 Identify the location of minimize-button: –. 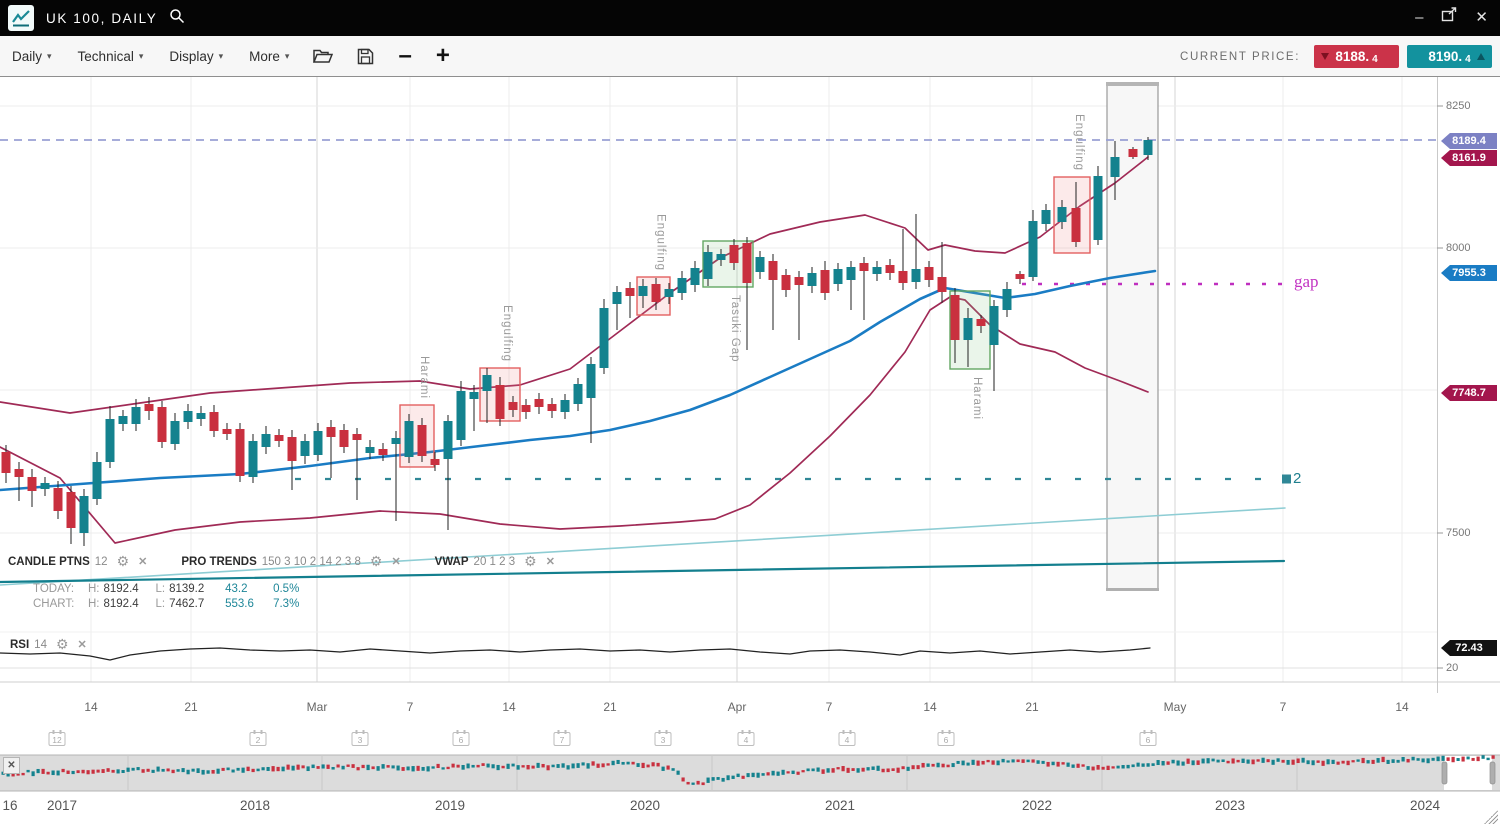
(1419, 17).